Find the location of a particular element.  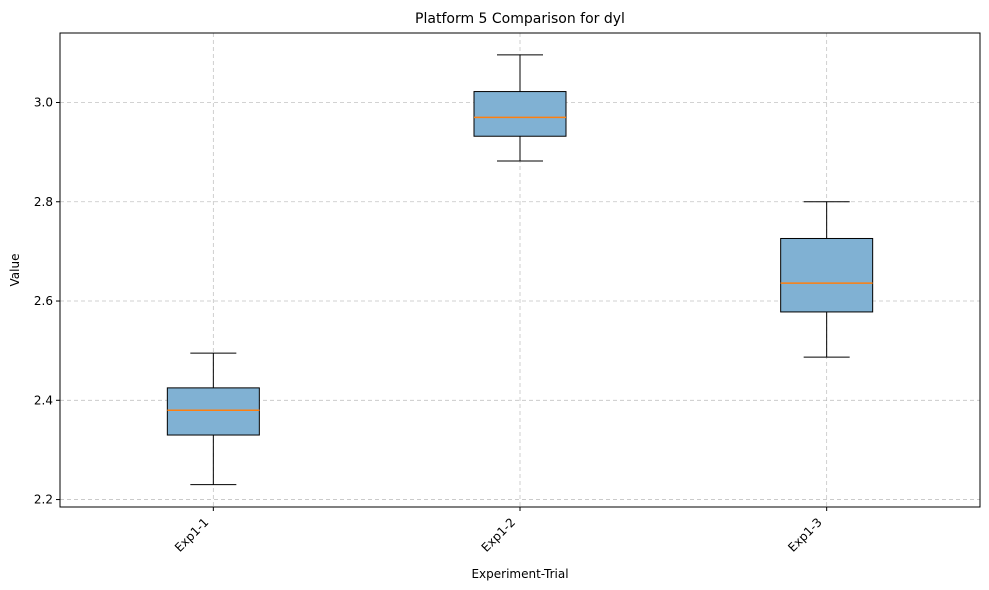

x-axis-label: Experiment-Trial is located at coordinates (519, 574).